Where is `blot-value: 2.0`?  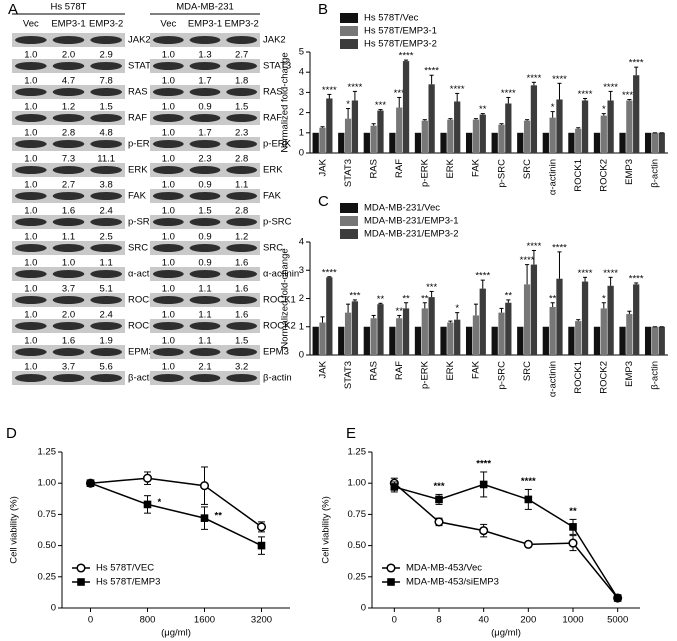
blot-value: 2.0 is located at coordinates (68, 315).